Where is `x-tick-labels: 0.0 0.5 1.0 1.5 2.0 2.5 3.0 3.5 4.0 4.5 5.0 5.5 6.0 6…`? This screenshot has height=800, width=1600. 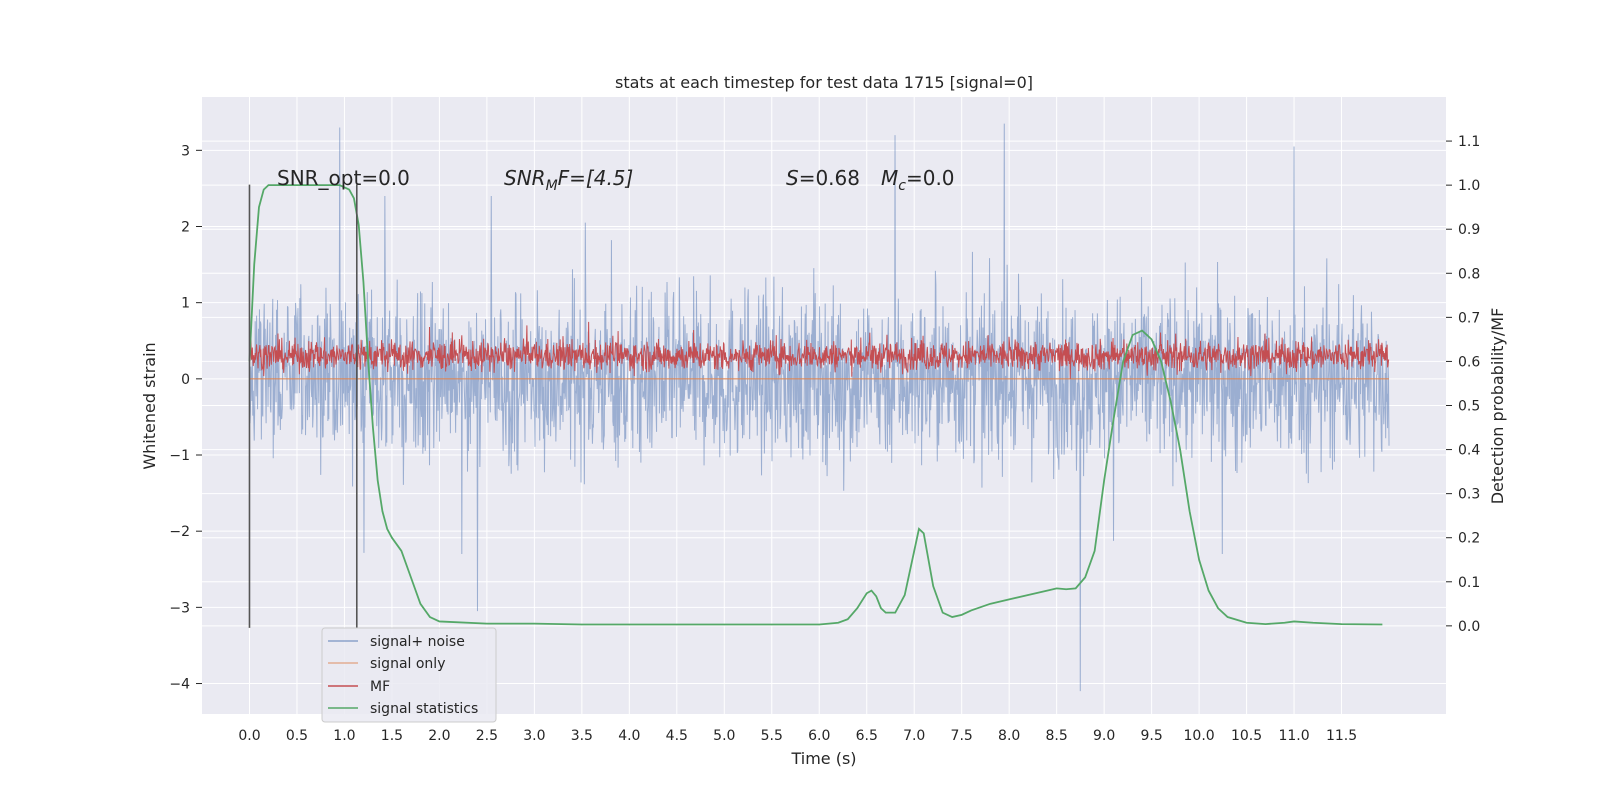
x-tick-labels: 0.0 0.5 1.0 1.5 2.0 2.5 3.0 3.5 4.0 4.5 5.0 5.5 6.0 6… is located at coordinates (797, 736).